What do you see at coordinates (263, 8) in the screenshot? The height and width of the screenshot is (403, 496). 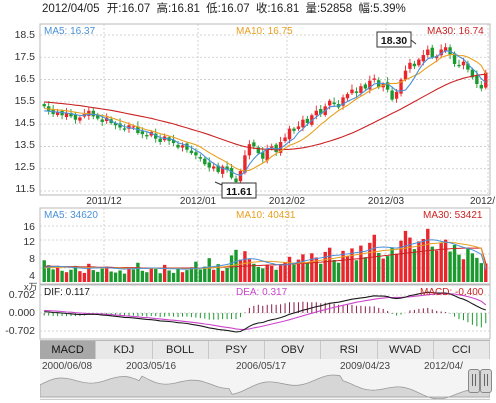 I see `close-label: 收:` at bounding box center [263, 8].